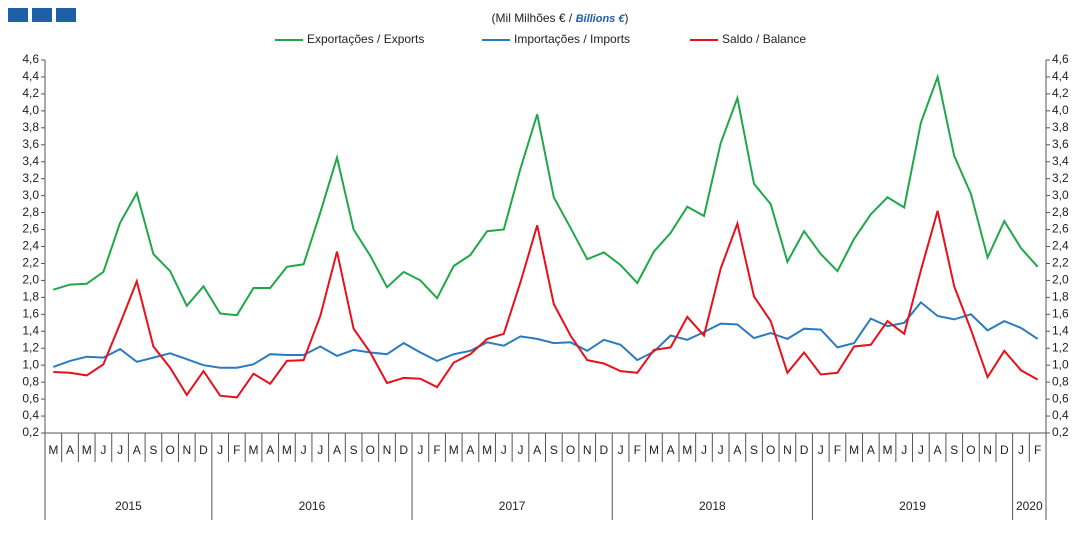 The image size is (1083, 542). What do you see at coordinates (712, 506) in the screenshot?
I see `year-label: 2018` at bounding box center [712, 506].